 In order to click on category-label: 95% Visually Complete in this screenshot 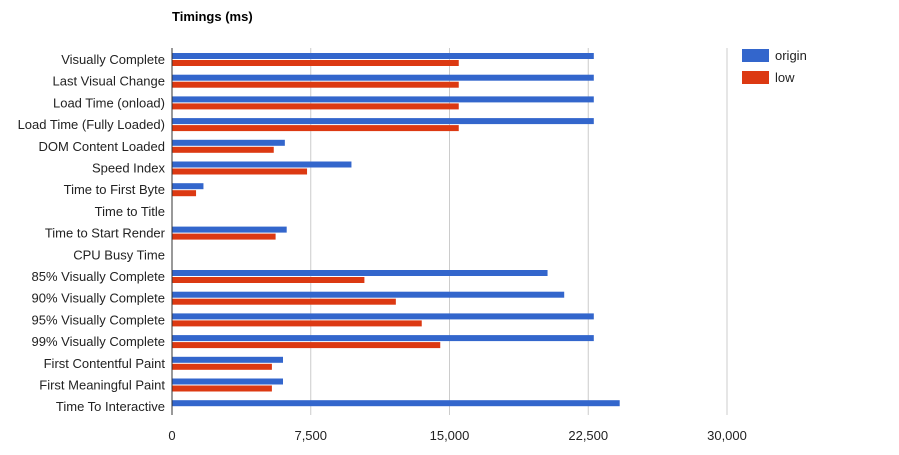, I will do `click(98, 319)`.